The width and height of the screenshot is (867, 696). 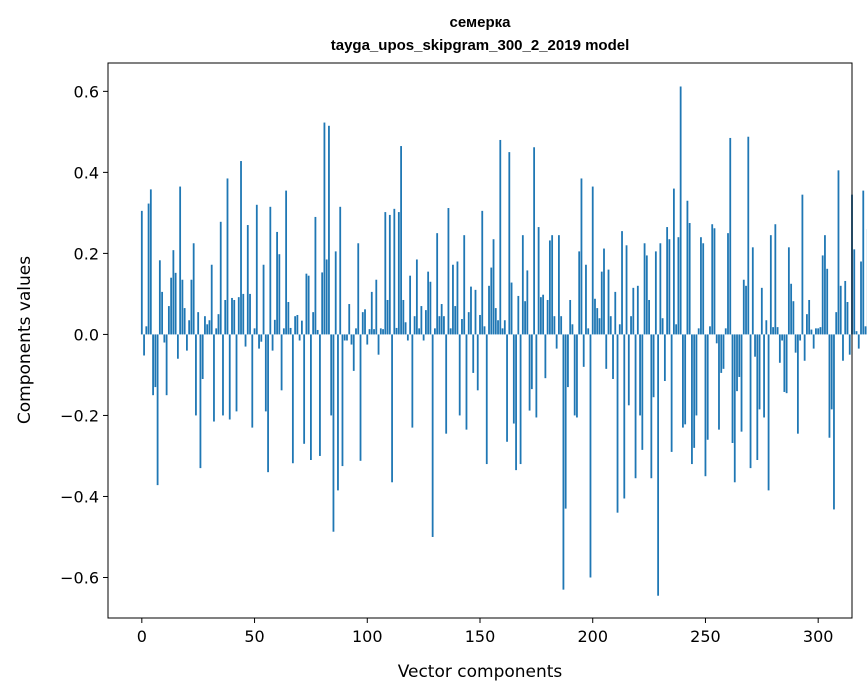 What do you see at coordinates (142, 636) in the screenshot?
I see `x-tick-label: 0` at bounding box center [142, 636].